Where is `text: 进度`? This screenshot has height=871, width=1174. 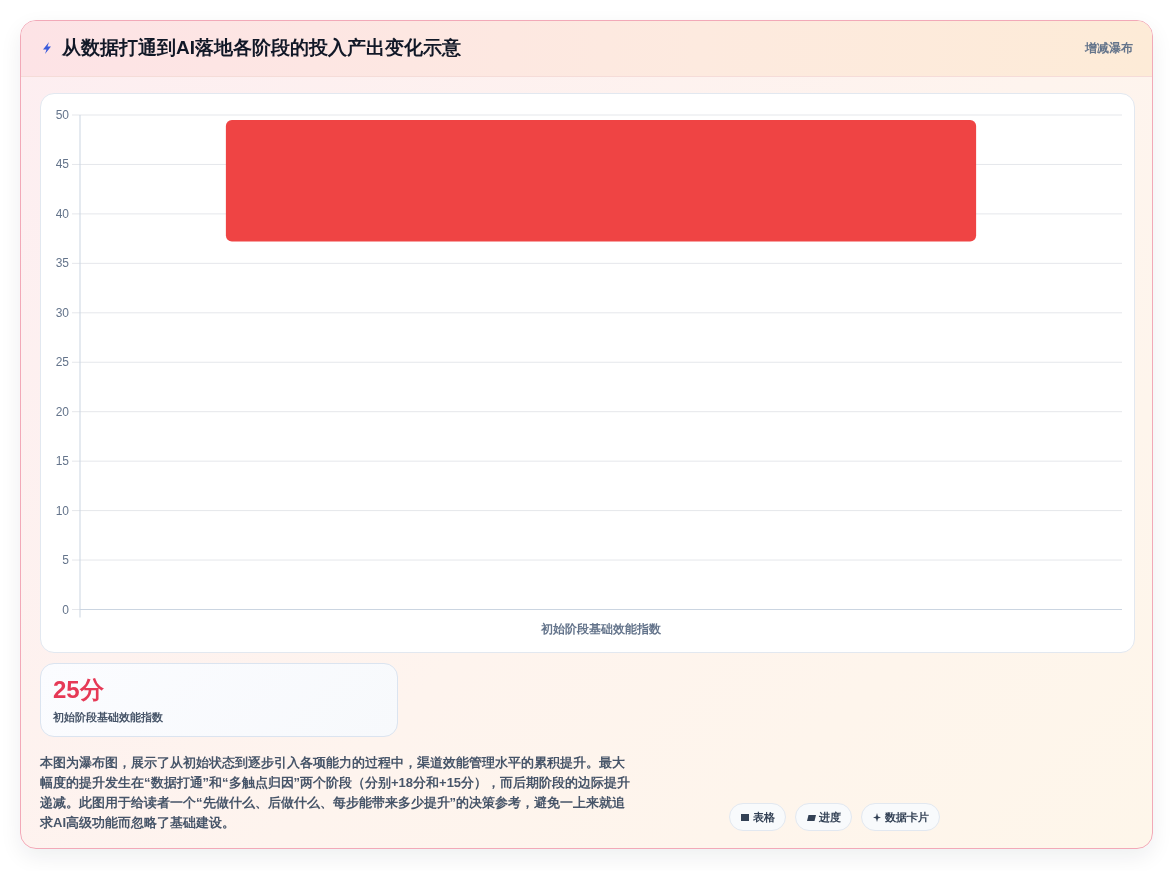 text: 进度 is located at coordinates (830, 817).